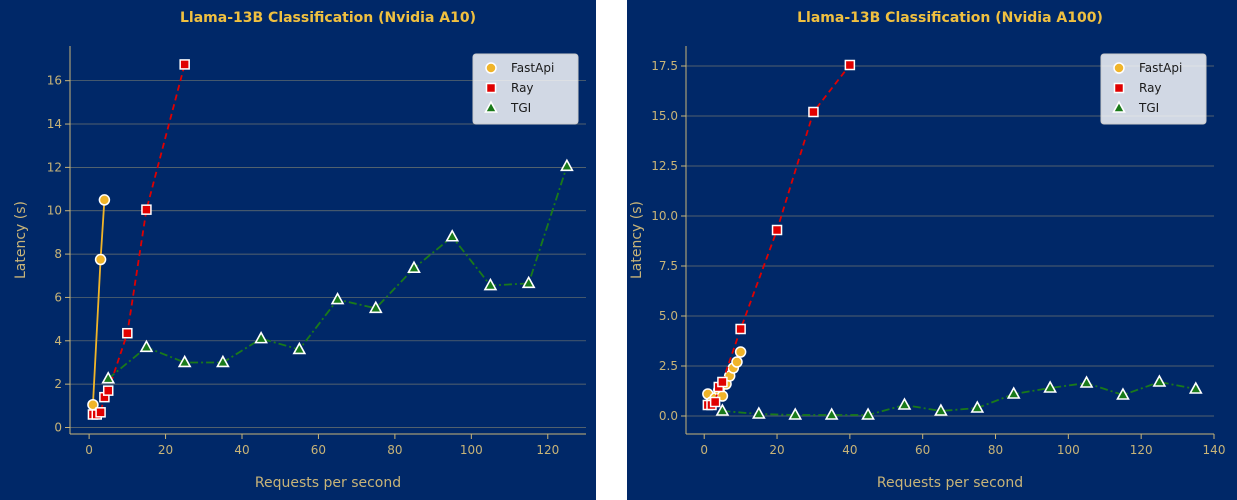  I want to click on y-tick-label: 0, so click(58, 427).